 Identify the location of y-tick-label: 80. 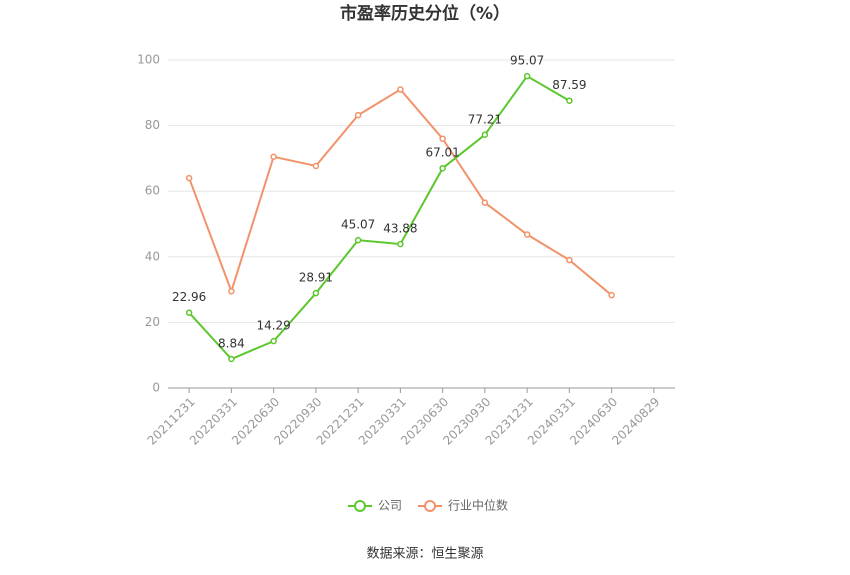
(152, 125).